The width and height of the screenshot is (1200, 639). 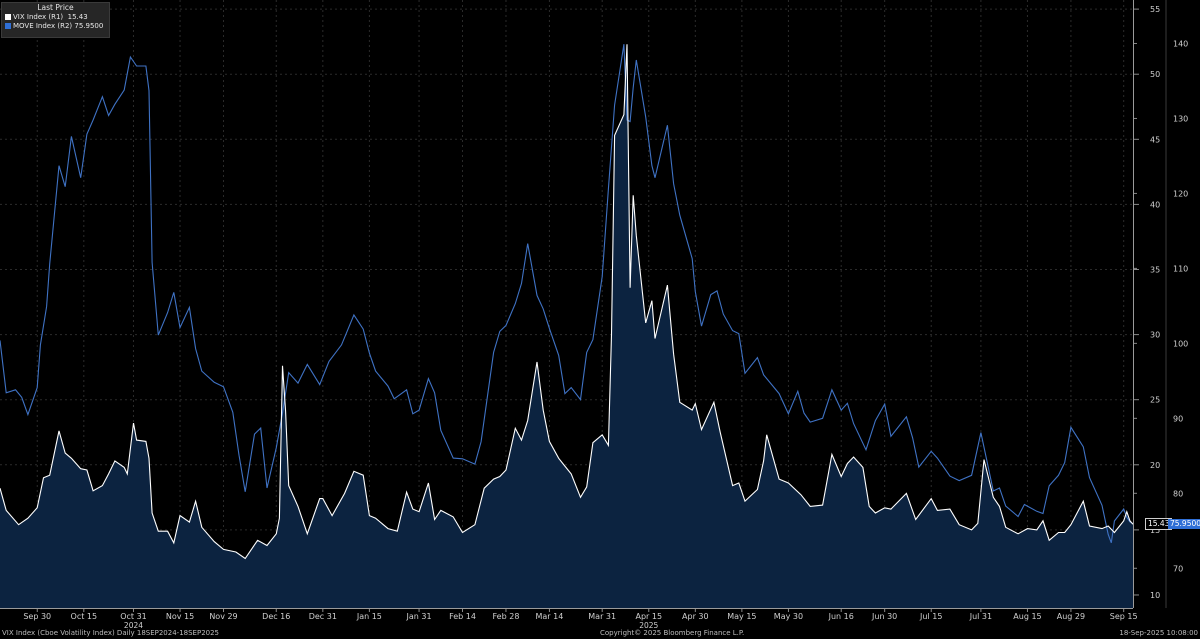 I want to click on x-tick-label: Feb 14, so click(x=462, y=616).